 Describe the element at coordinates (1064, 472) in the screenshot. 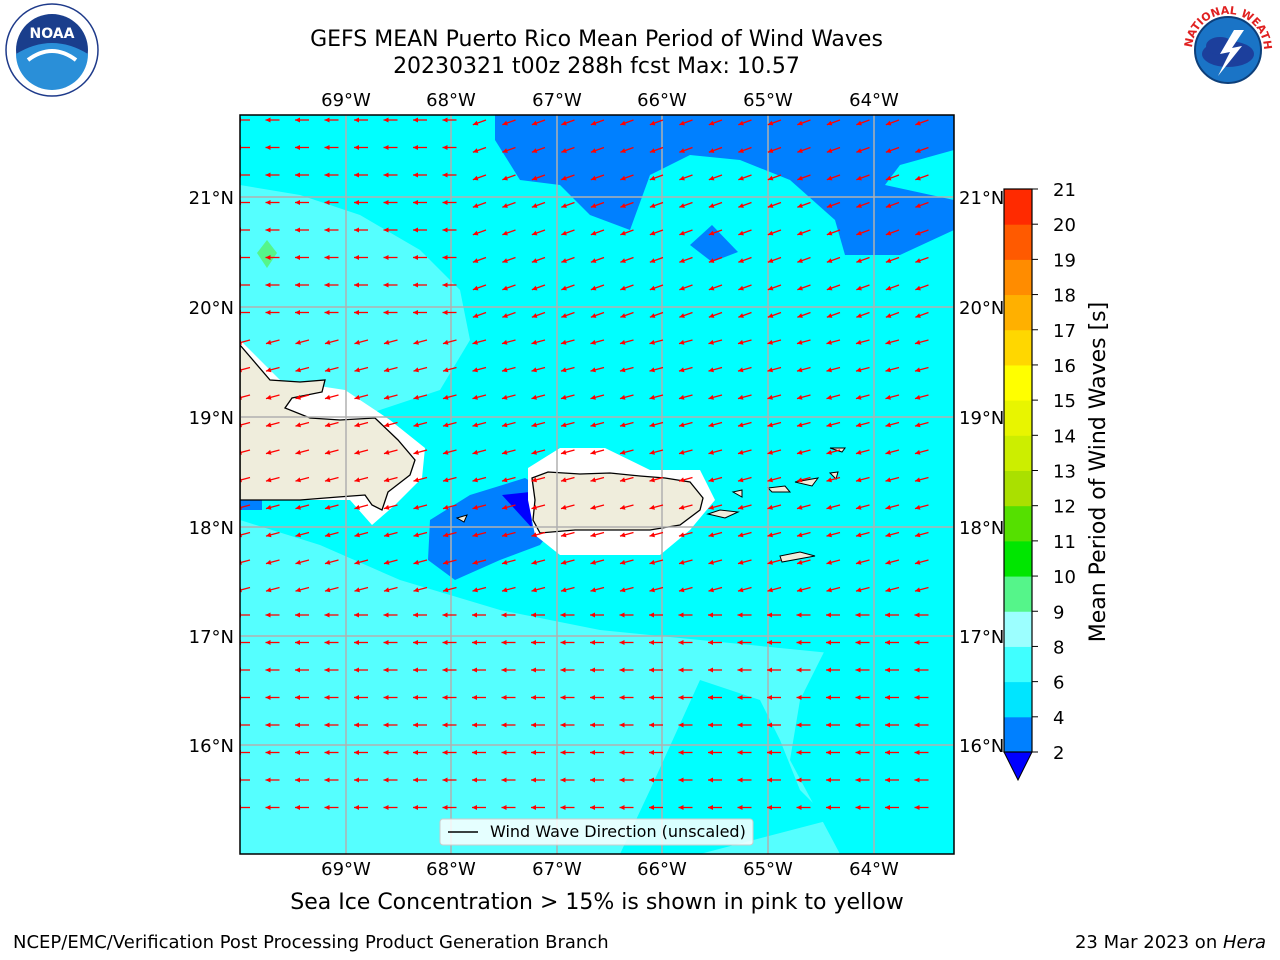

I see `colorbar-tick-label: 13` at that location.